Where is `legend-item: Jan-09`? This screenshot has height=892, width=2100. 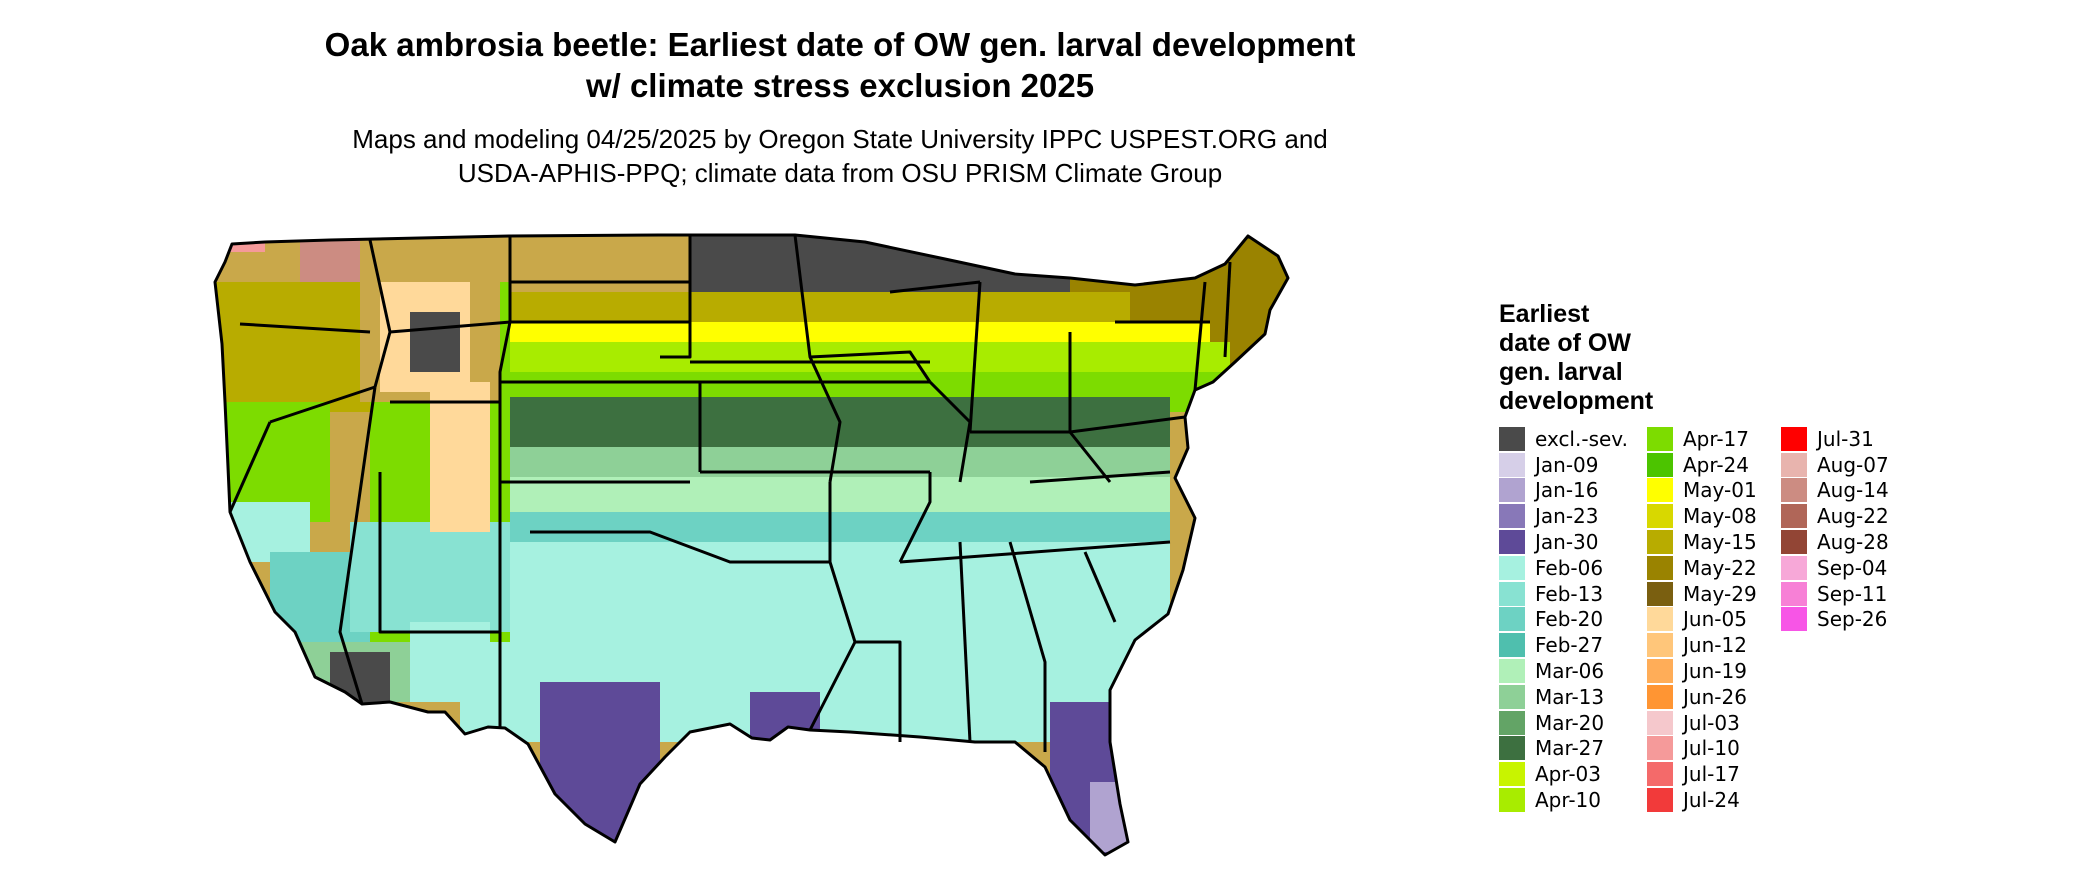 legend-item: Jan-09 is located at coordinates (1563, 465).